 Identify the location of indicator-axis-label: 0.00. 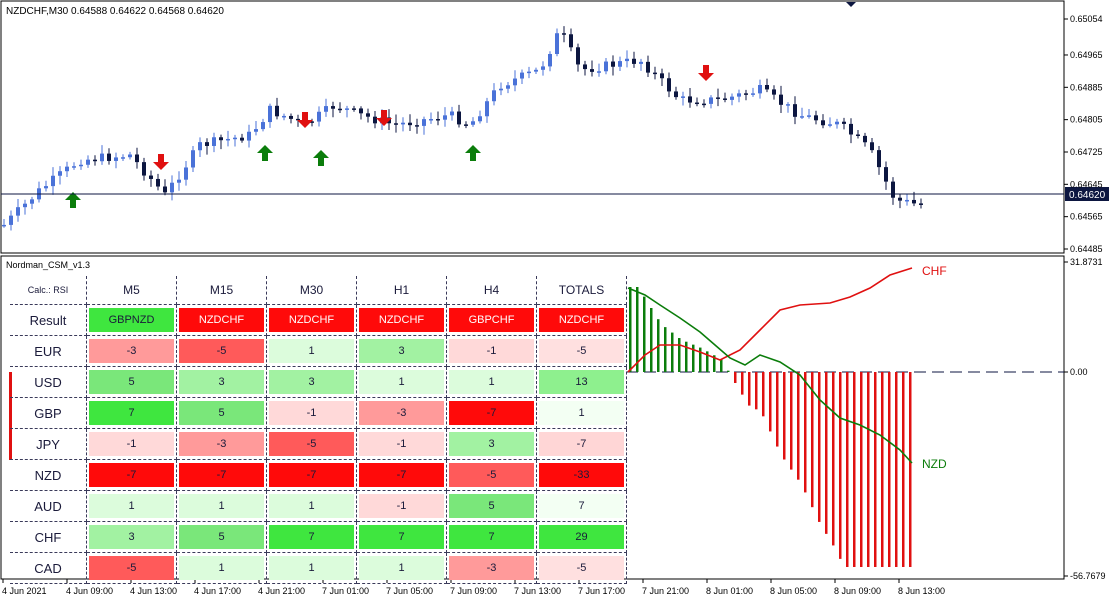
(1079, 372).